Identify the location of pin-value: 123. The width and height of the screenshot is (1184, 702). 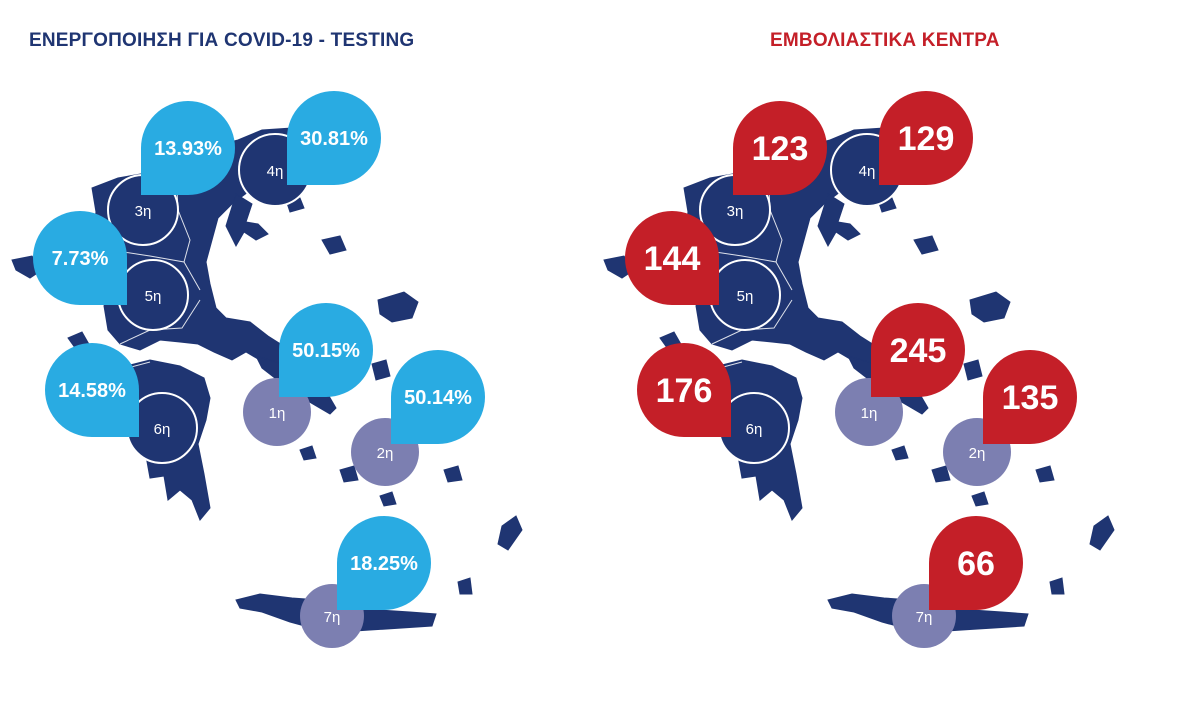
(780, 149).